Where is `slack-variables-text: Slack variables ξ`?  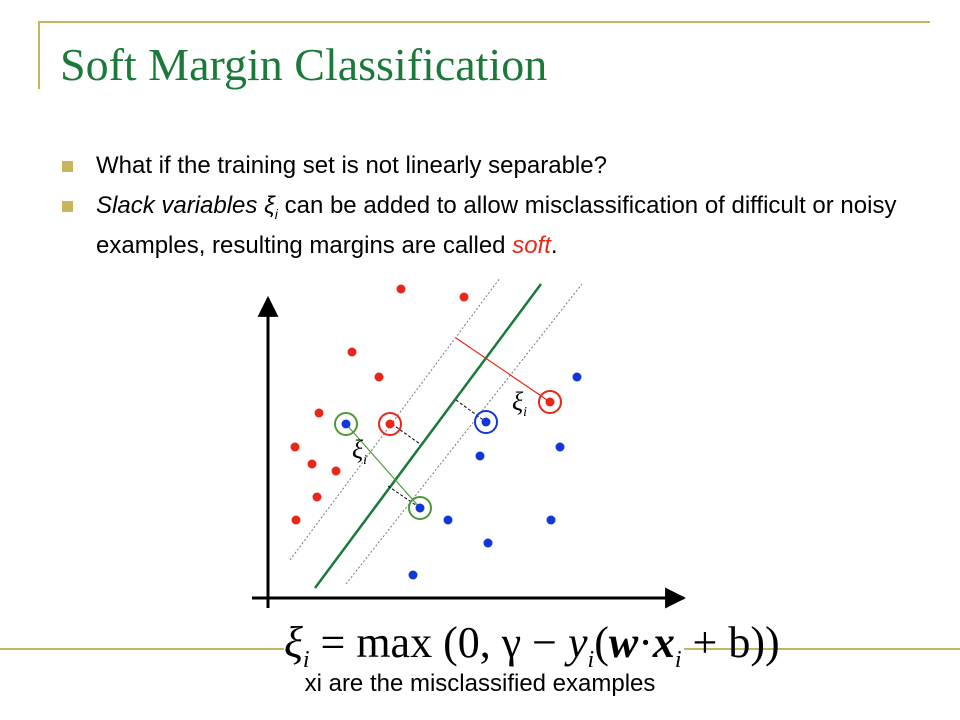
slack-variables-text: Slack variables ξ is located at coordinates (185, 205).